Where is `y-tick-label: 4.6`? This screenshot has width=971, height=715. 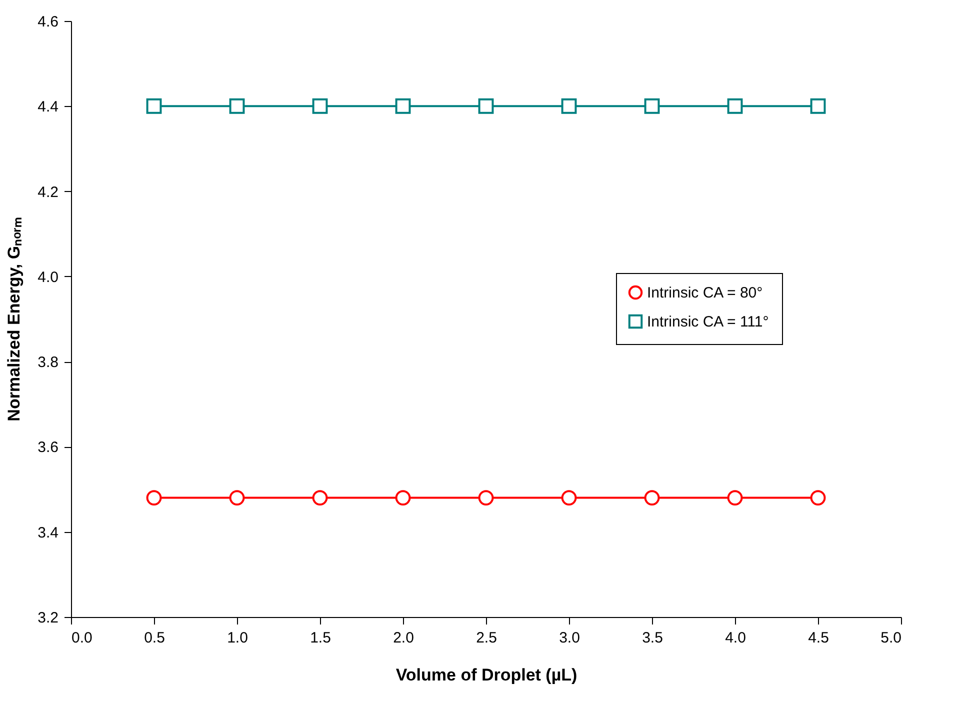 y-tick-label: 4.6 is located at coordinates (48, 22).